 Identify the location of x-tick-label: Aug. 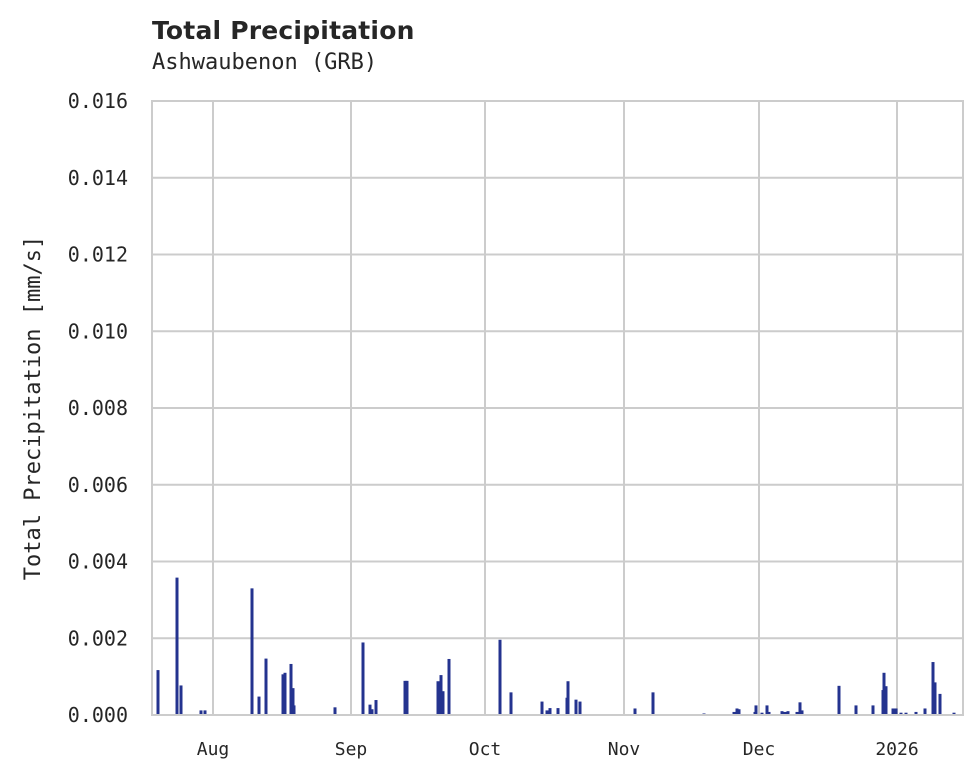
(213, 749).